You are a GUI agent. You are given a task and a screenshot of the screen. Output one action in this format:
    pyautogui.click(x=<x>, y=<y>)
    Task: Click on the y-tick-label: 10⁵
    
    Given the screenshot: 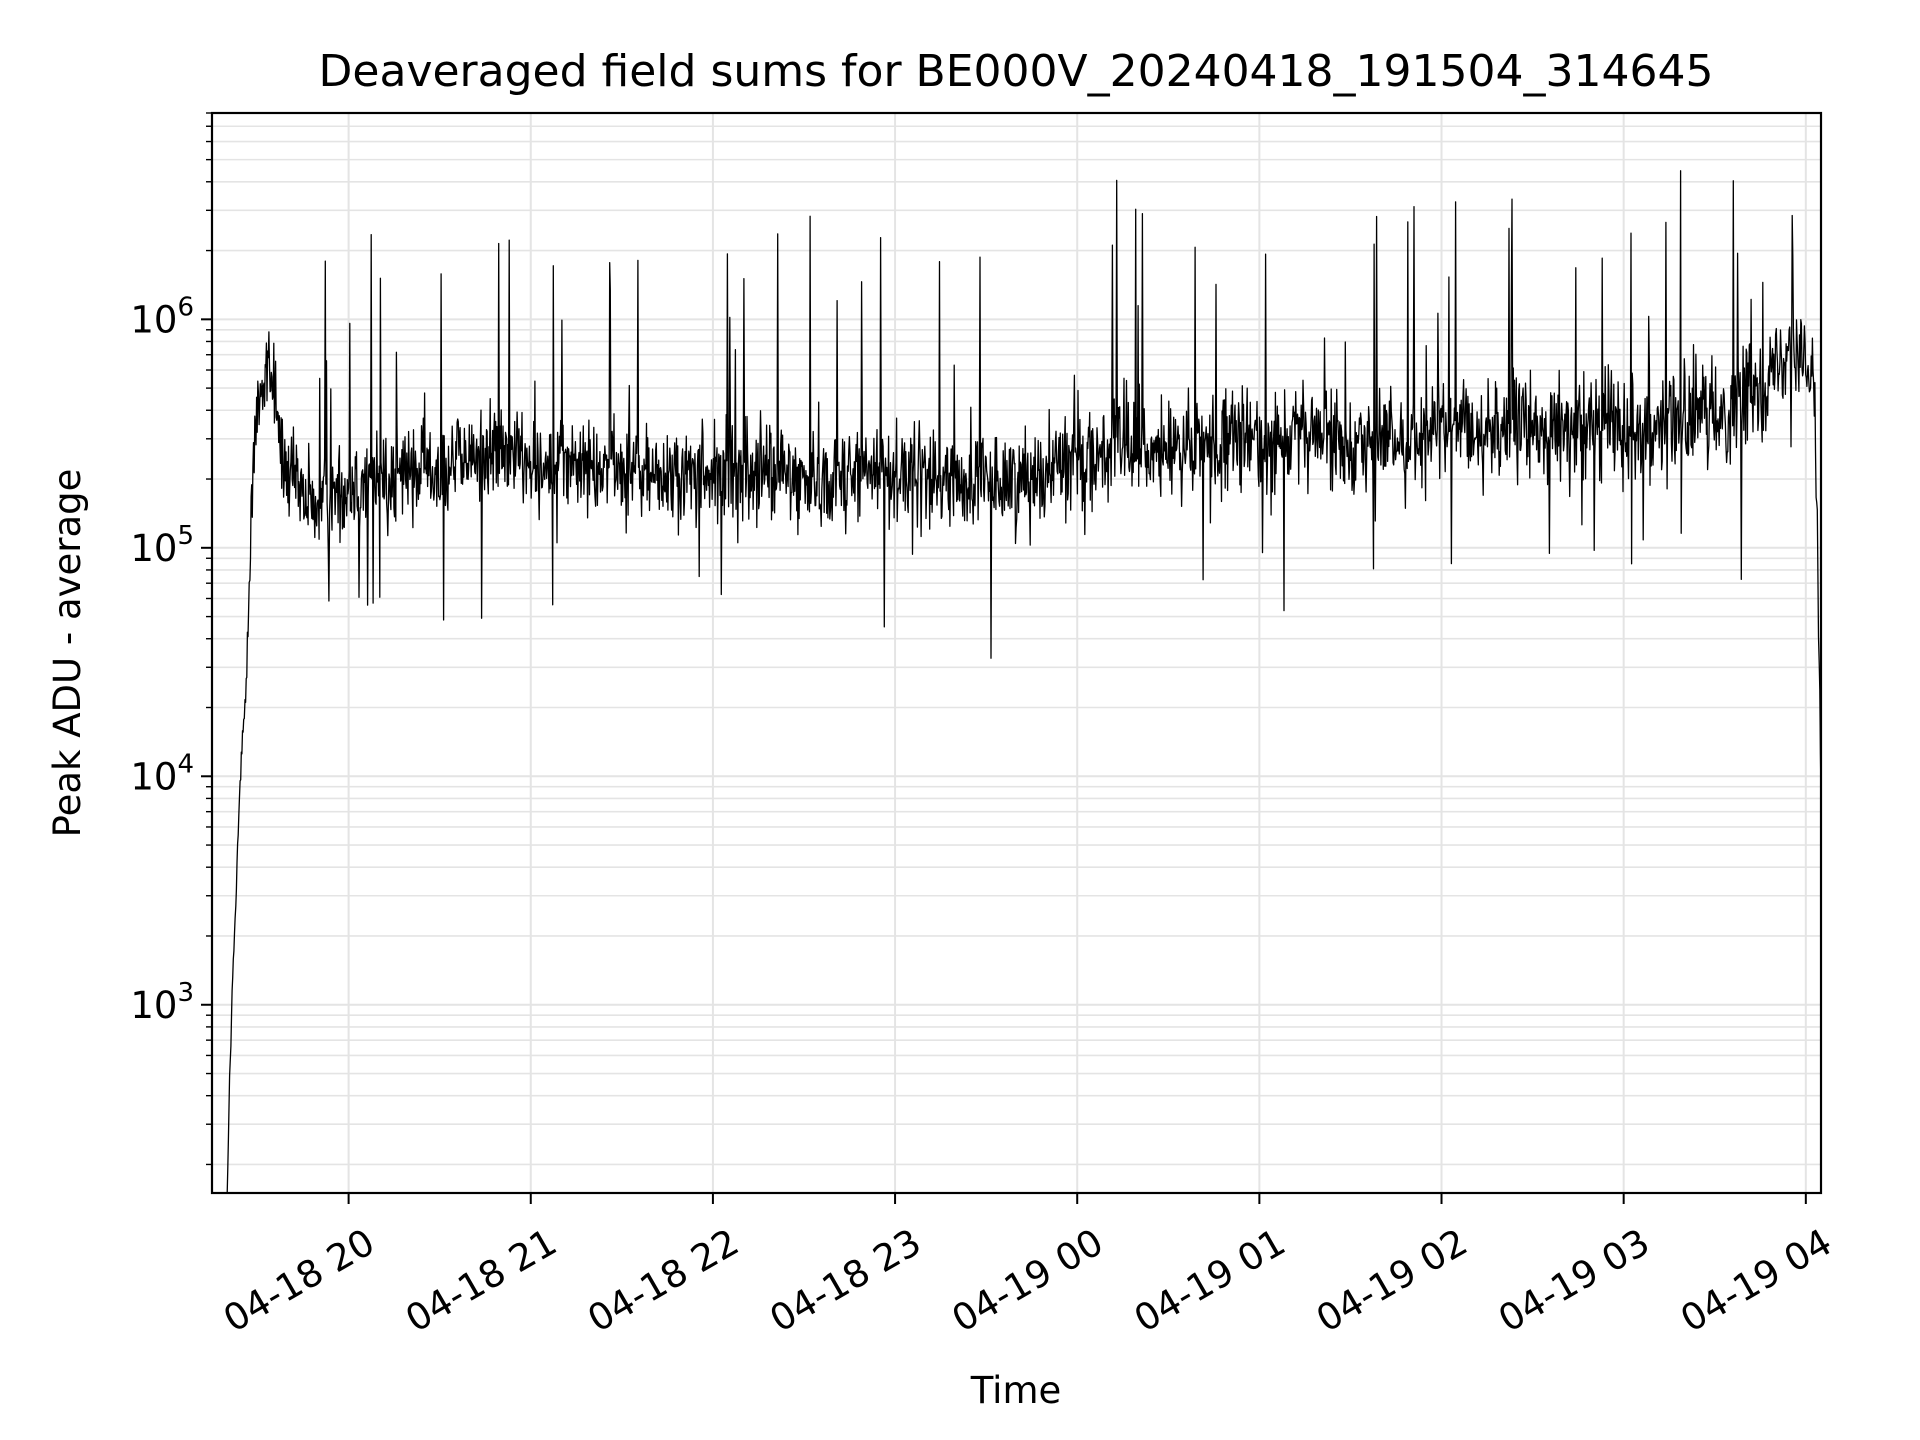 What is the action you would take?
    pyautogui.click(x=162, y=545)
    